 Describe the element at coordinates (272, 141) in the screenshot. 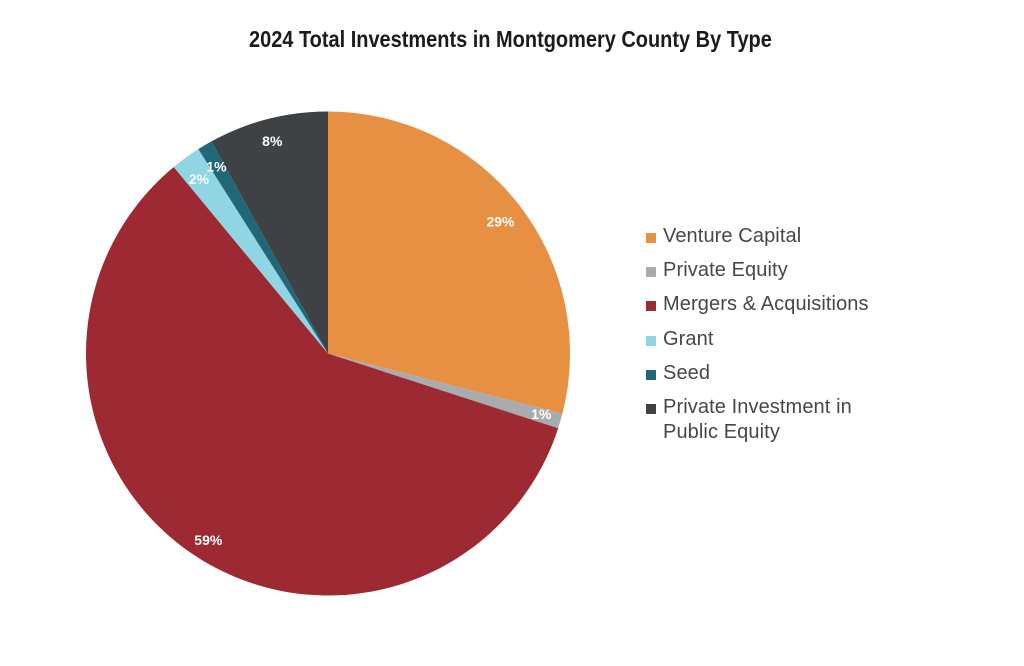

I see `svg-text: 8%` at that location.